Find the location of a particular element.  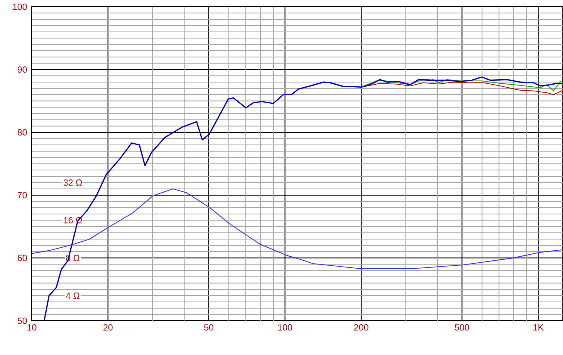

x-tick-label: 1K is located at coordinates (539, 327).